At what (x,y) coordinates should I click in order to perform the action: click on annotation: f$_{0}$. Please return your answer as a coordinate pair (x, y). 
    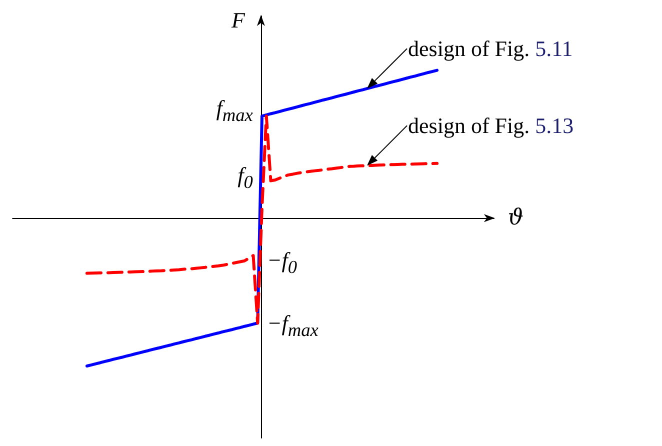
    Looking at the image, I should click on (245, 177).